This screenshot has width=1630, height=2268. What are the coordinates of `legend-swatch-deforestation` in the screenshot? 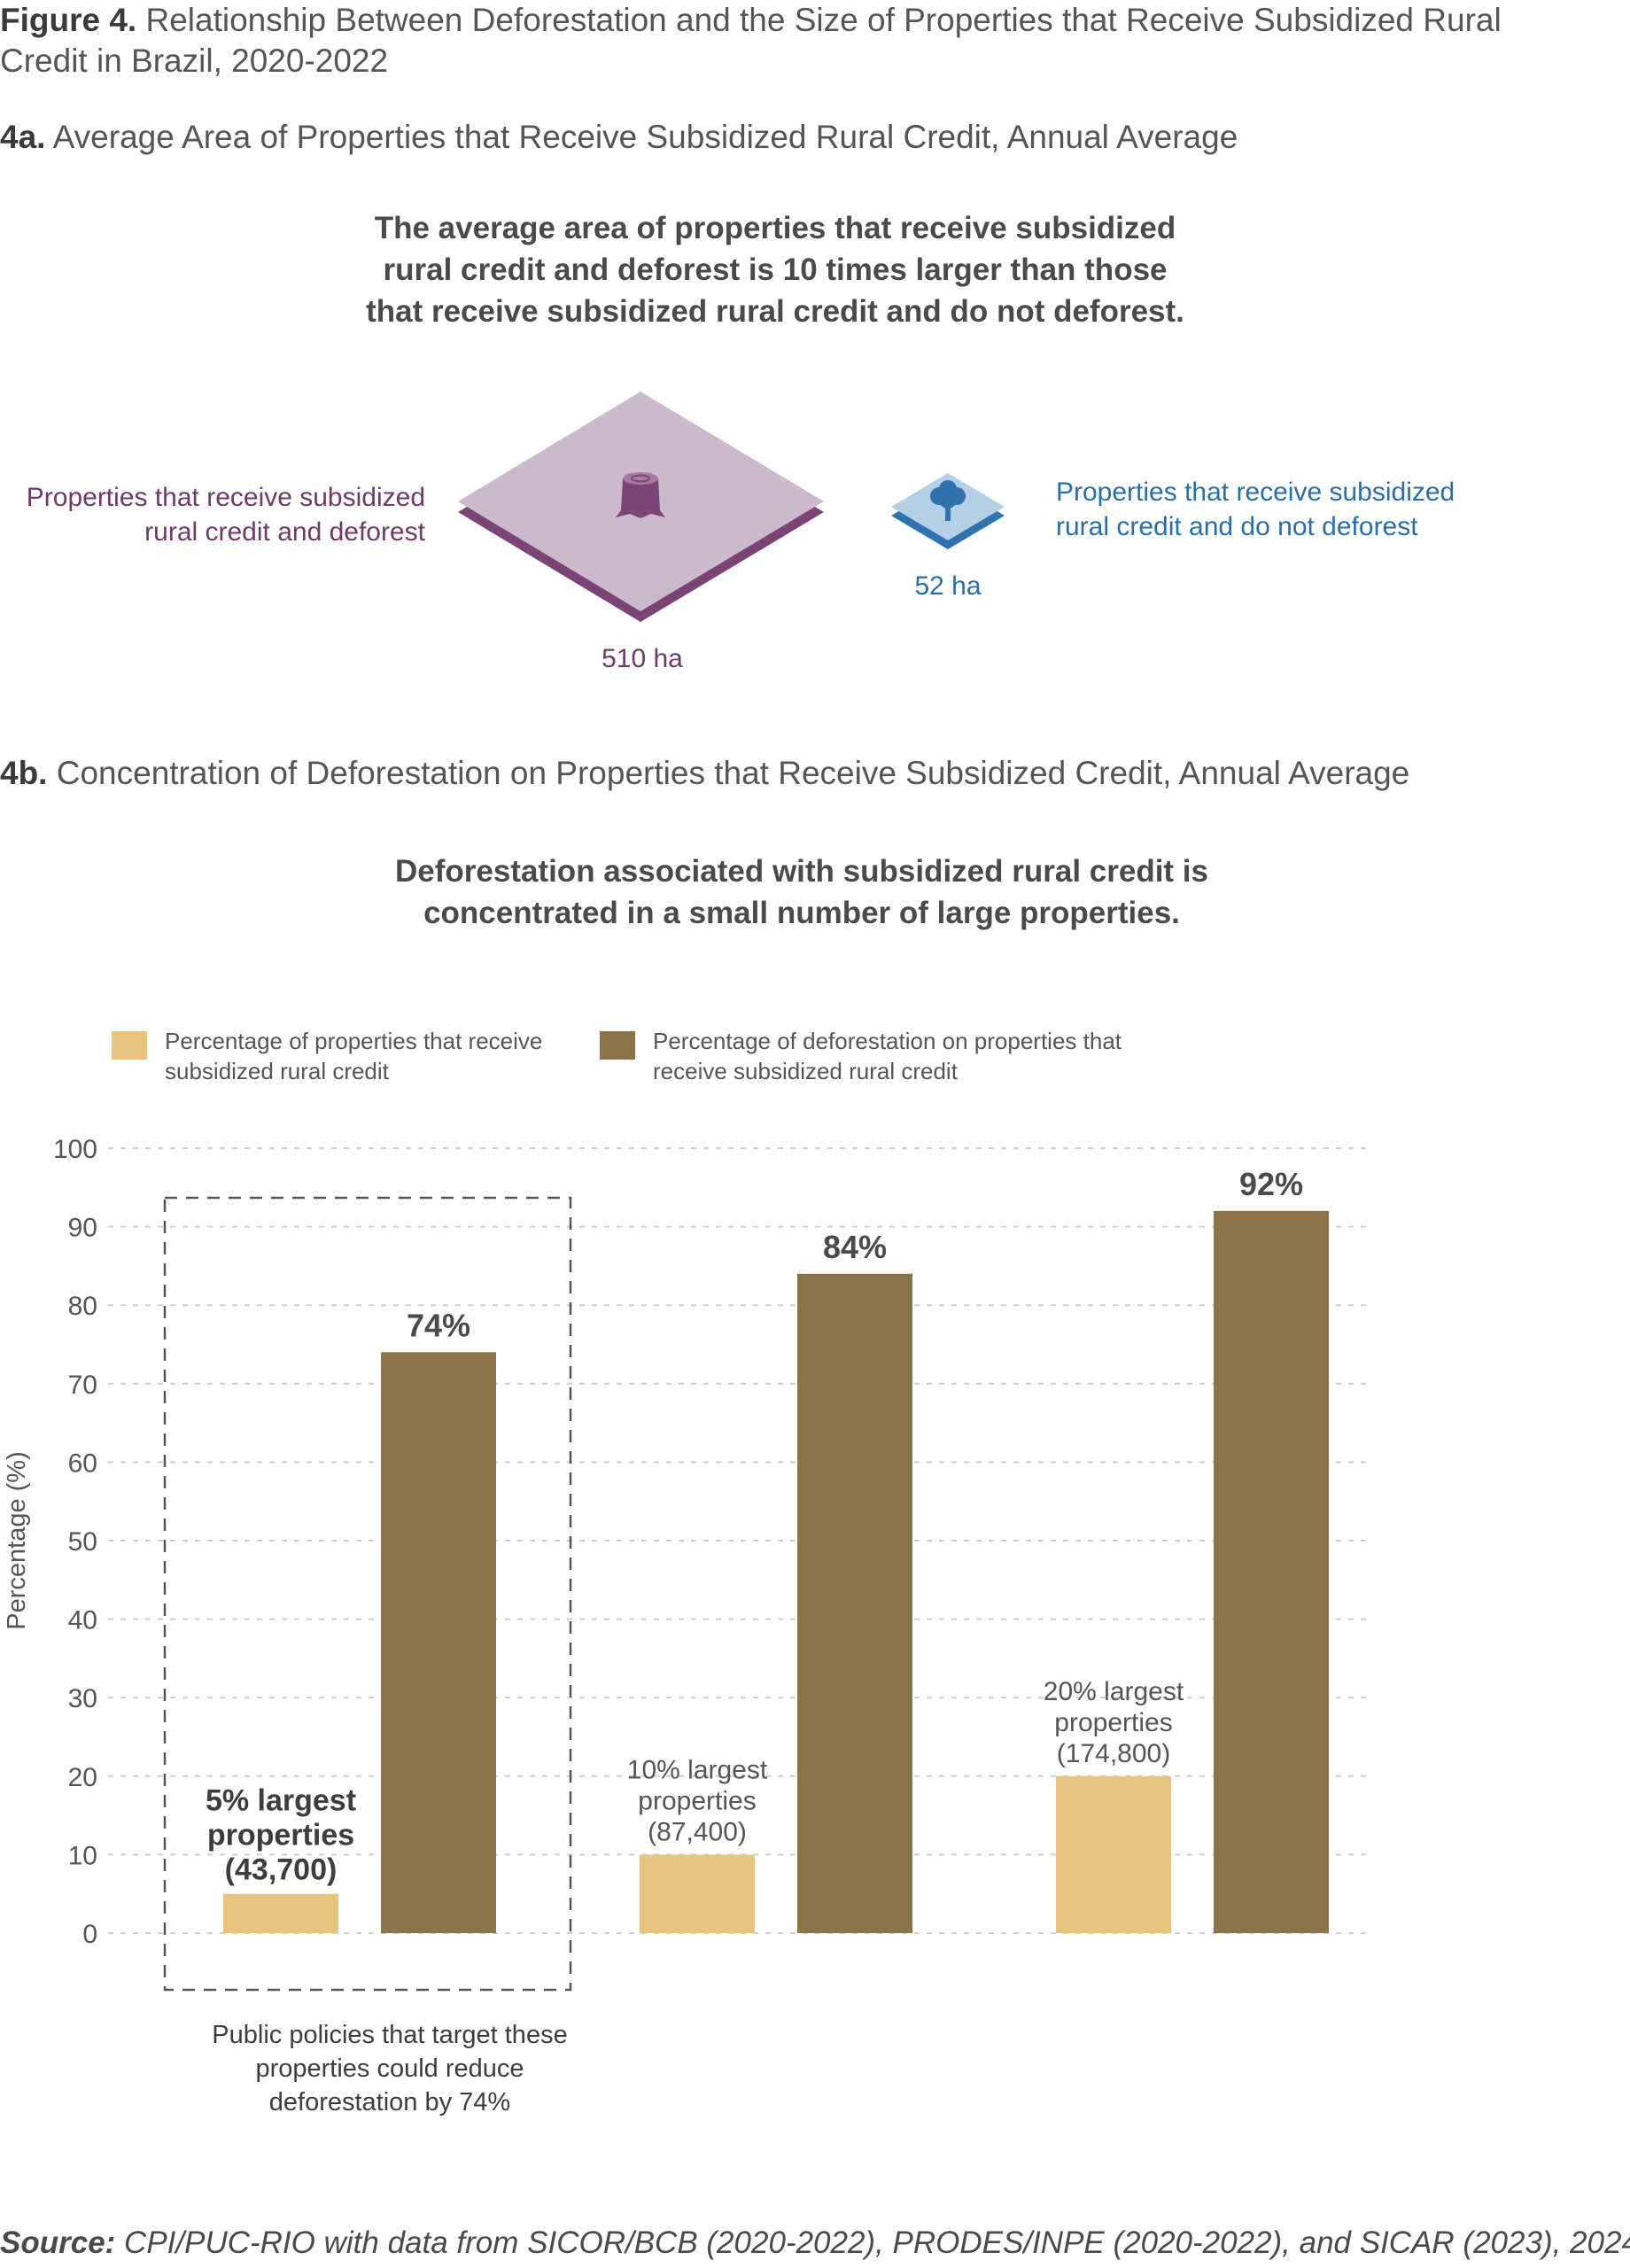 It's located at (617, 1045).